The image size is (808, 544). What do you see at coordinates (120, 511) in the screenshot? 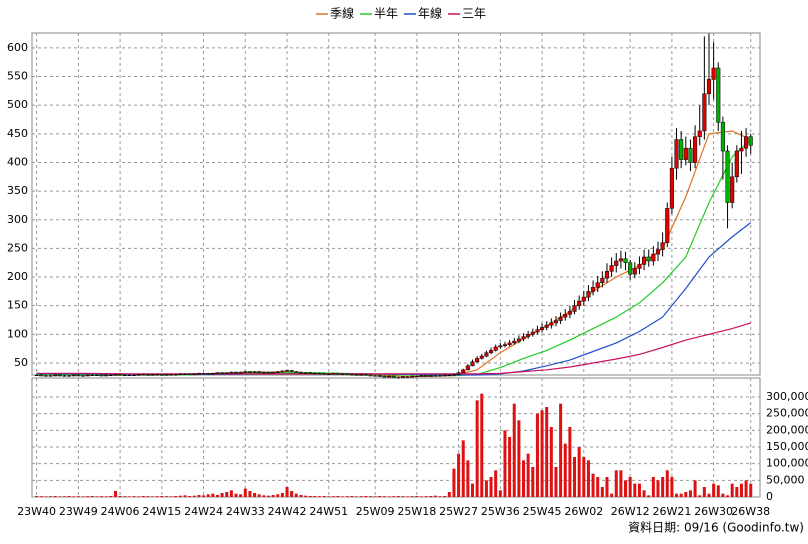
I see `x-tick-label: 24W06` at bounding box center [120, 511].